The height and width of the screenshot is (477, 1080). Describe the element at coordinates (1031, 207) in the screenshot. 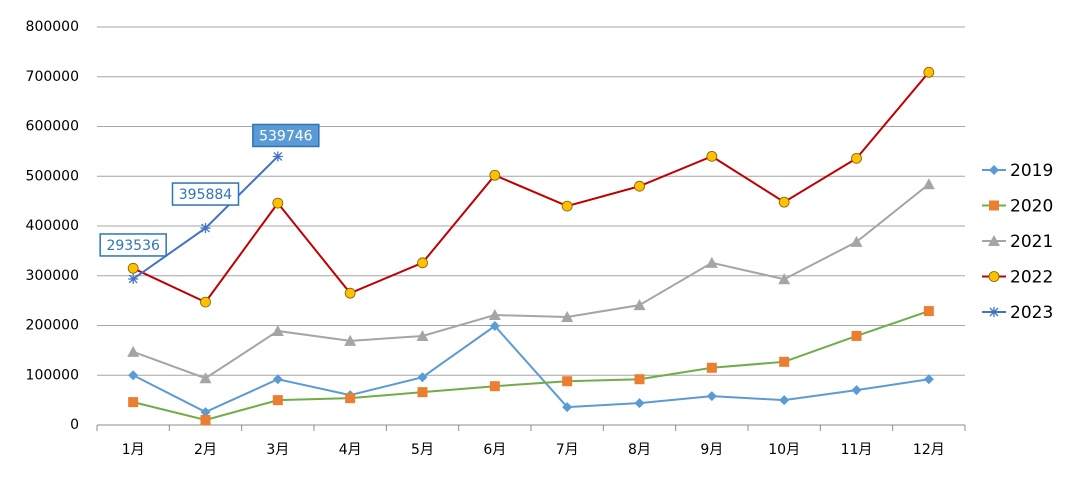

I see `legend-label: 2020` at that location.